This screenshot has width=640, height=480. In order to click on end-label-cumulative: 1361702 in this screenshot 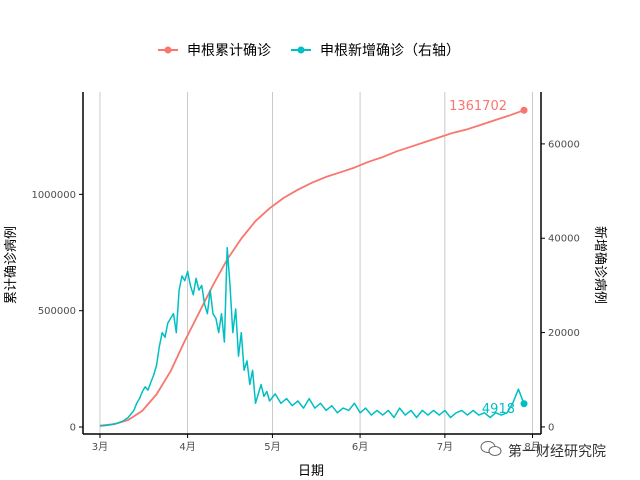, I will do `click(478, 106)`.